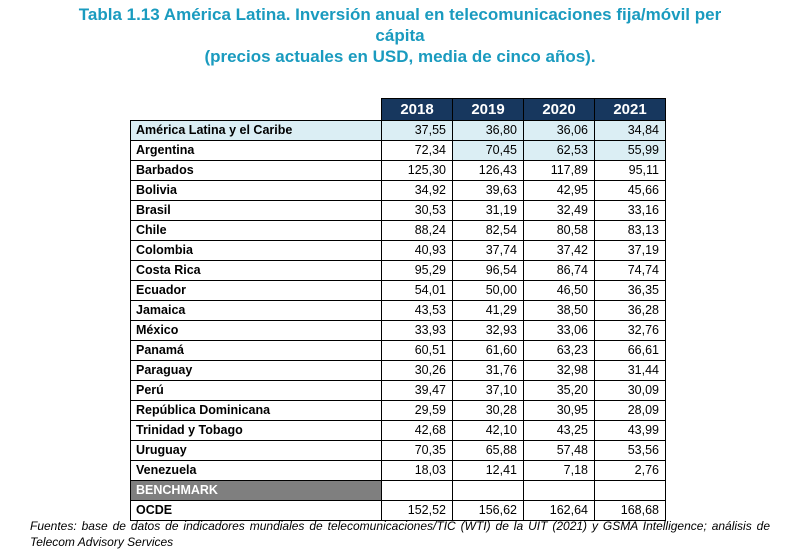 The image size is (800, 560). Describe the element at coordinates (559, 390) in the screenshot. I see `cell-value: 35,20` at that location.